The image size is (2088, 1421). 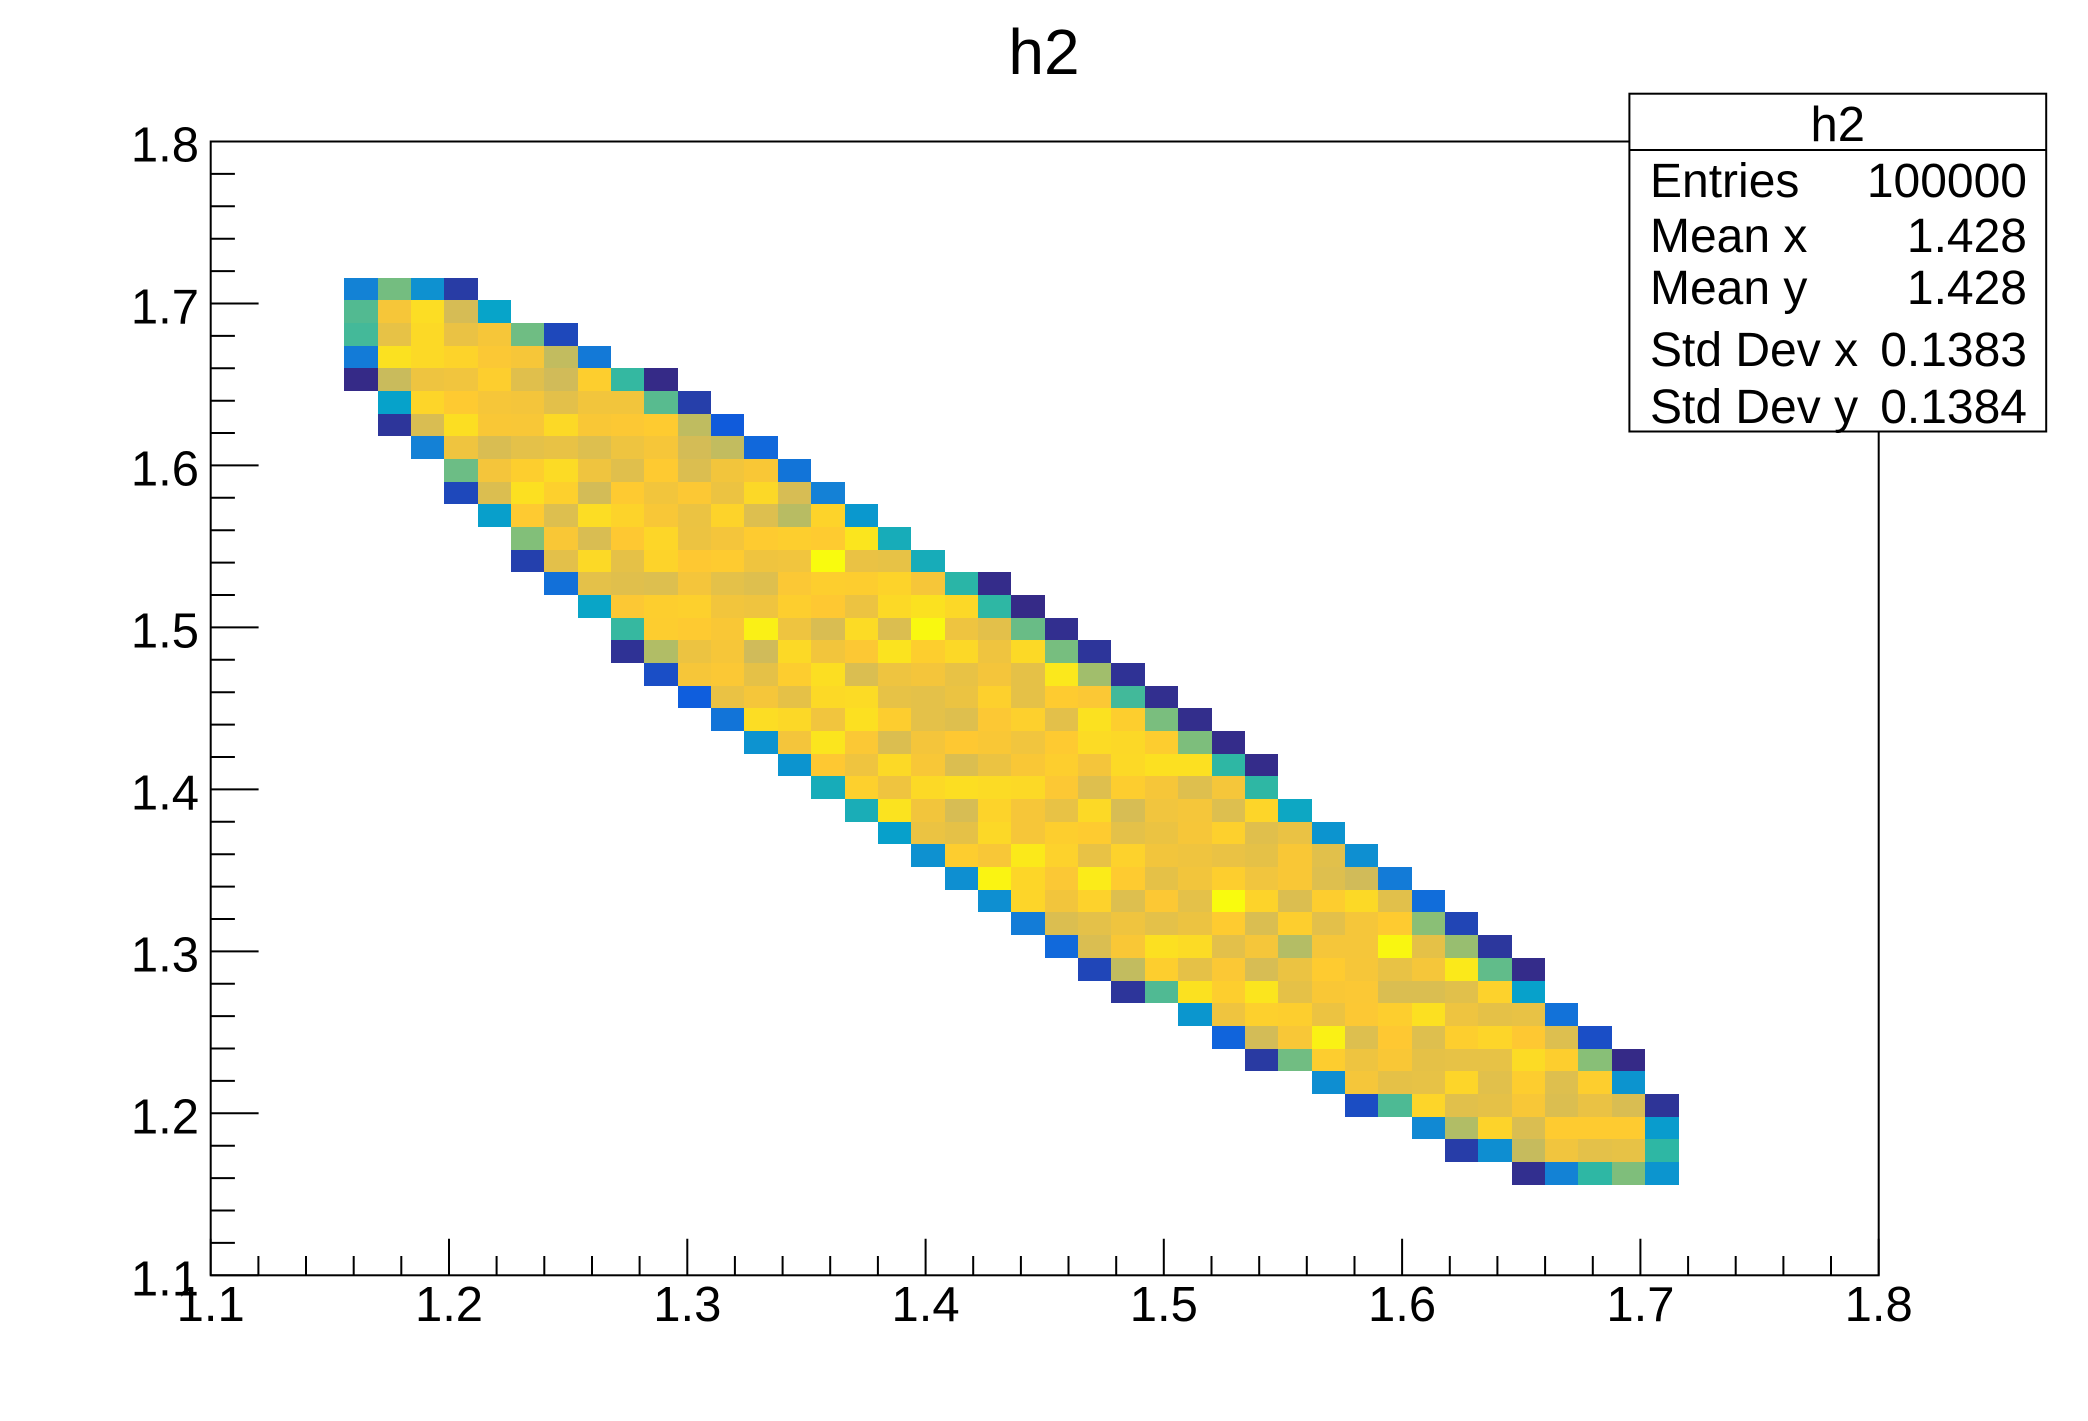 What do you see at coordinates (1724, 181) in the screenshot?
I see `svg-text: Entries` at bounding box center [1724, 181].